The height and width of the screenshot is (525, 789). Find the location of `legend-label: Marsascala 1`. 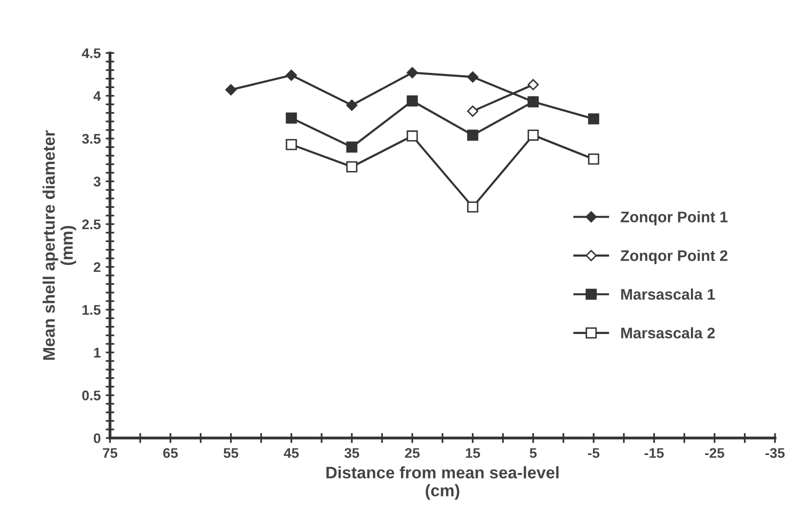

legend-label: Marsascala 1 is located at coordinates (668, 294).